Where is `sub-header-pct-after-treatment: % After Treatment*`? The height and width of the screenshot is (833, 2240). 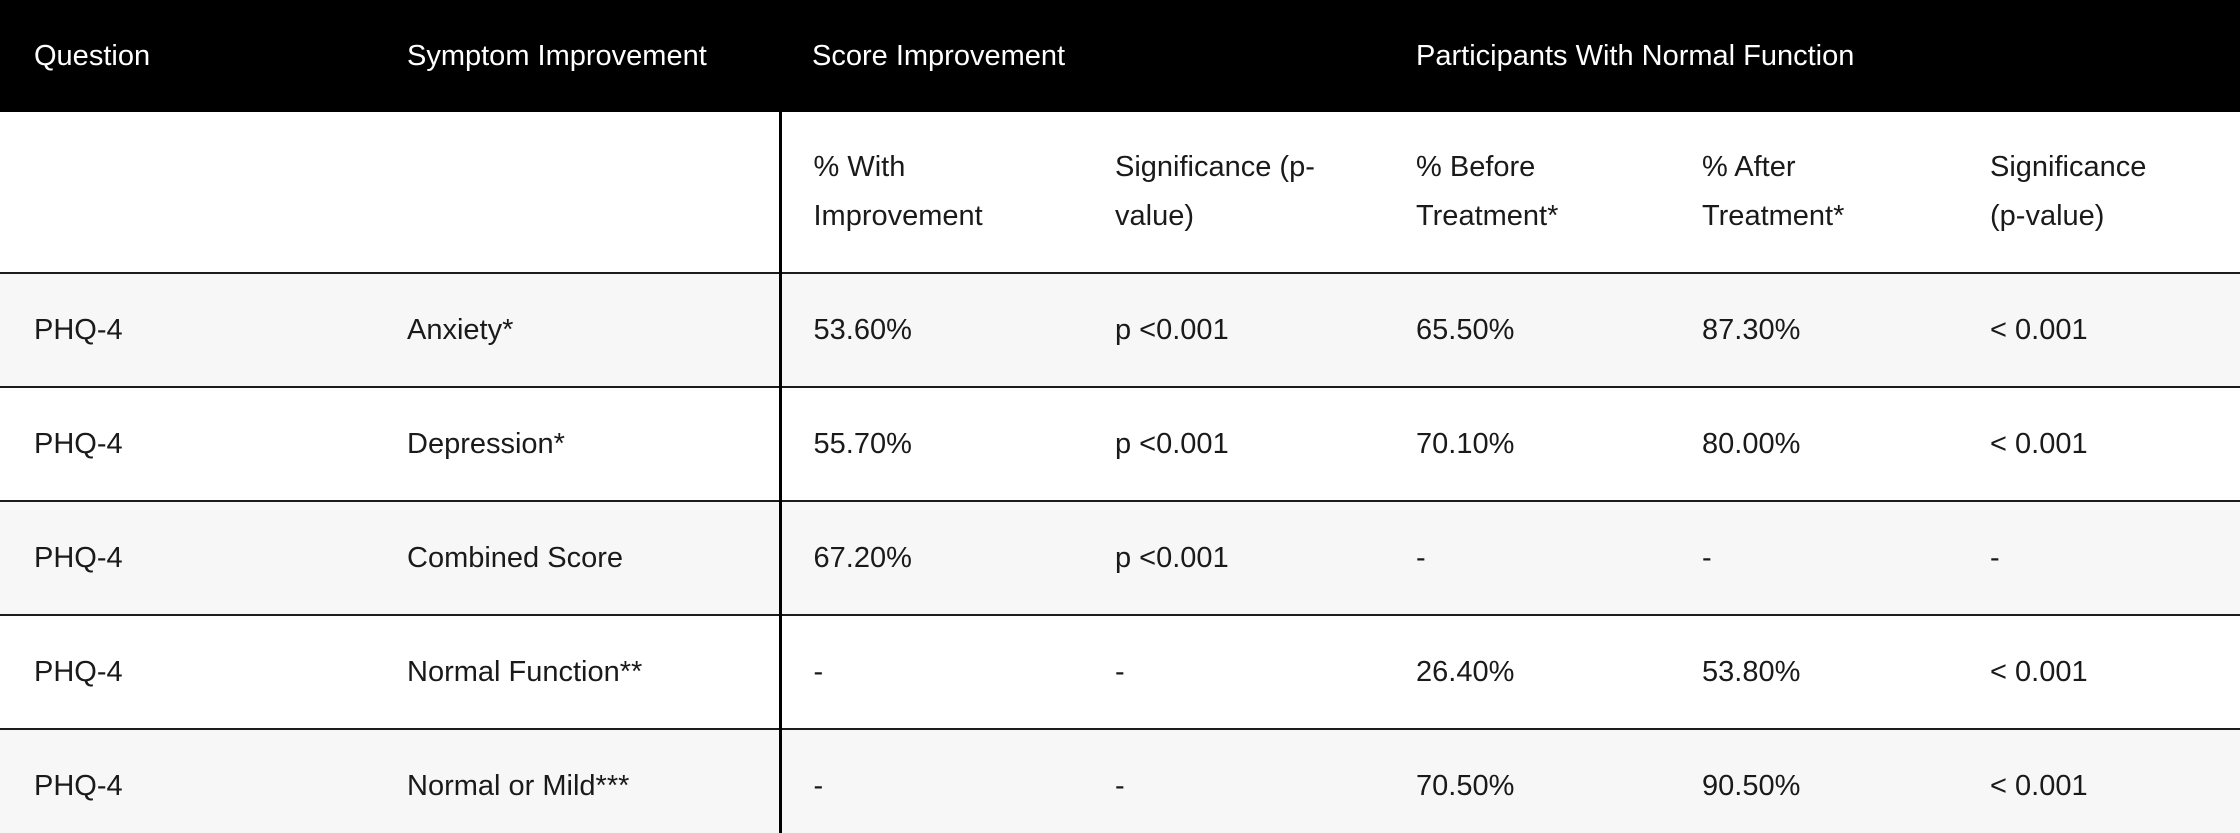 sub-header-pct-after-treatment: % After Treatment* is located at coordinates (1814, 193).